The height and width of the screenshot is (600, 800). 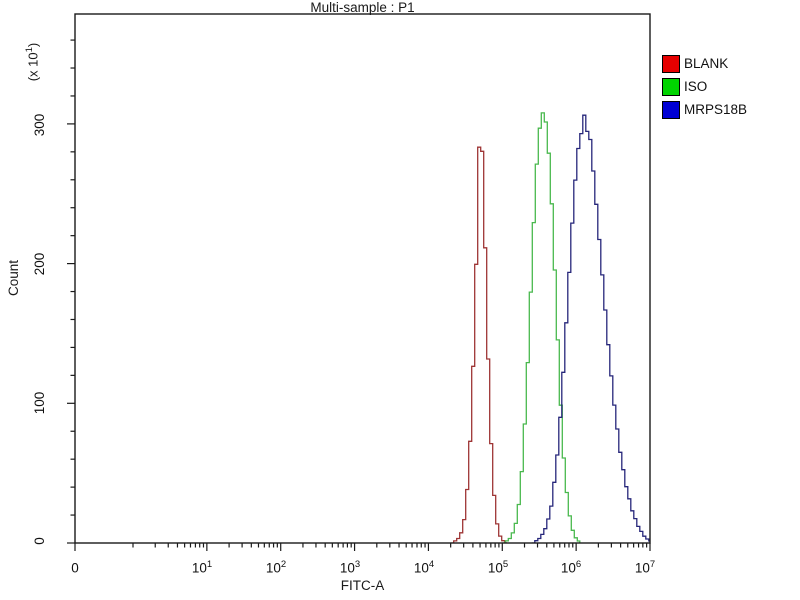 What do you see at coordinates (39, 403) in the screenshot?
I see `y-tick-label-100: 100` at bounding box center [39, 403].